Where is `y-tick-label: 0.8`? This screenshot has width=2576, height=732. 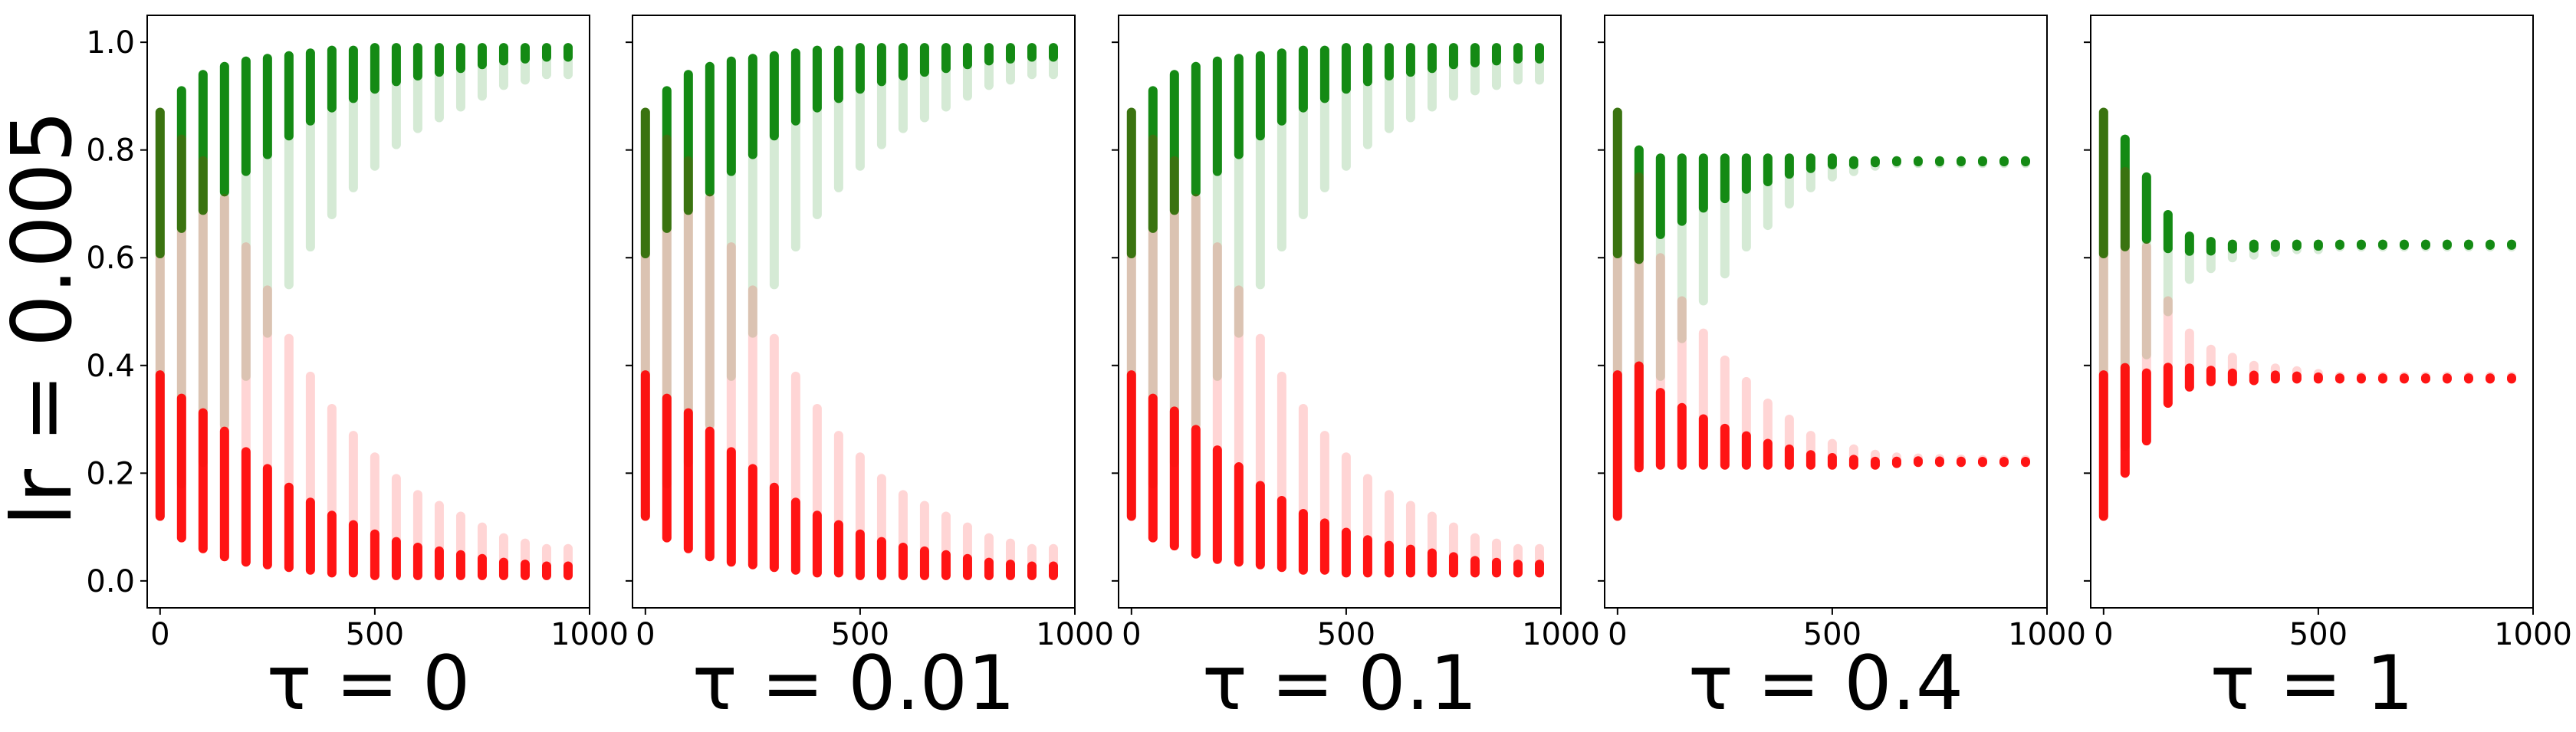
y-tick-label: 0.8 is located at coordinates (110, 151).